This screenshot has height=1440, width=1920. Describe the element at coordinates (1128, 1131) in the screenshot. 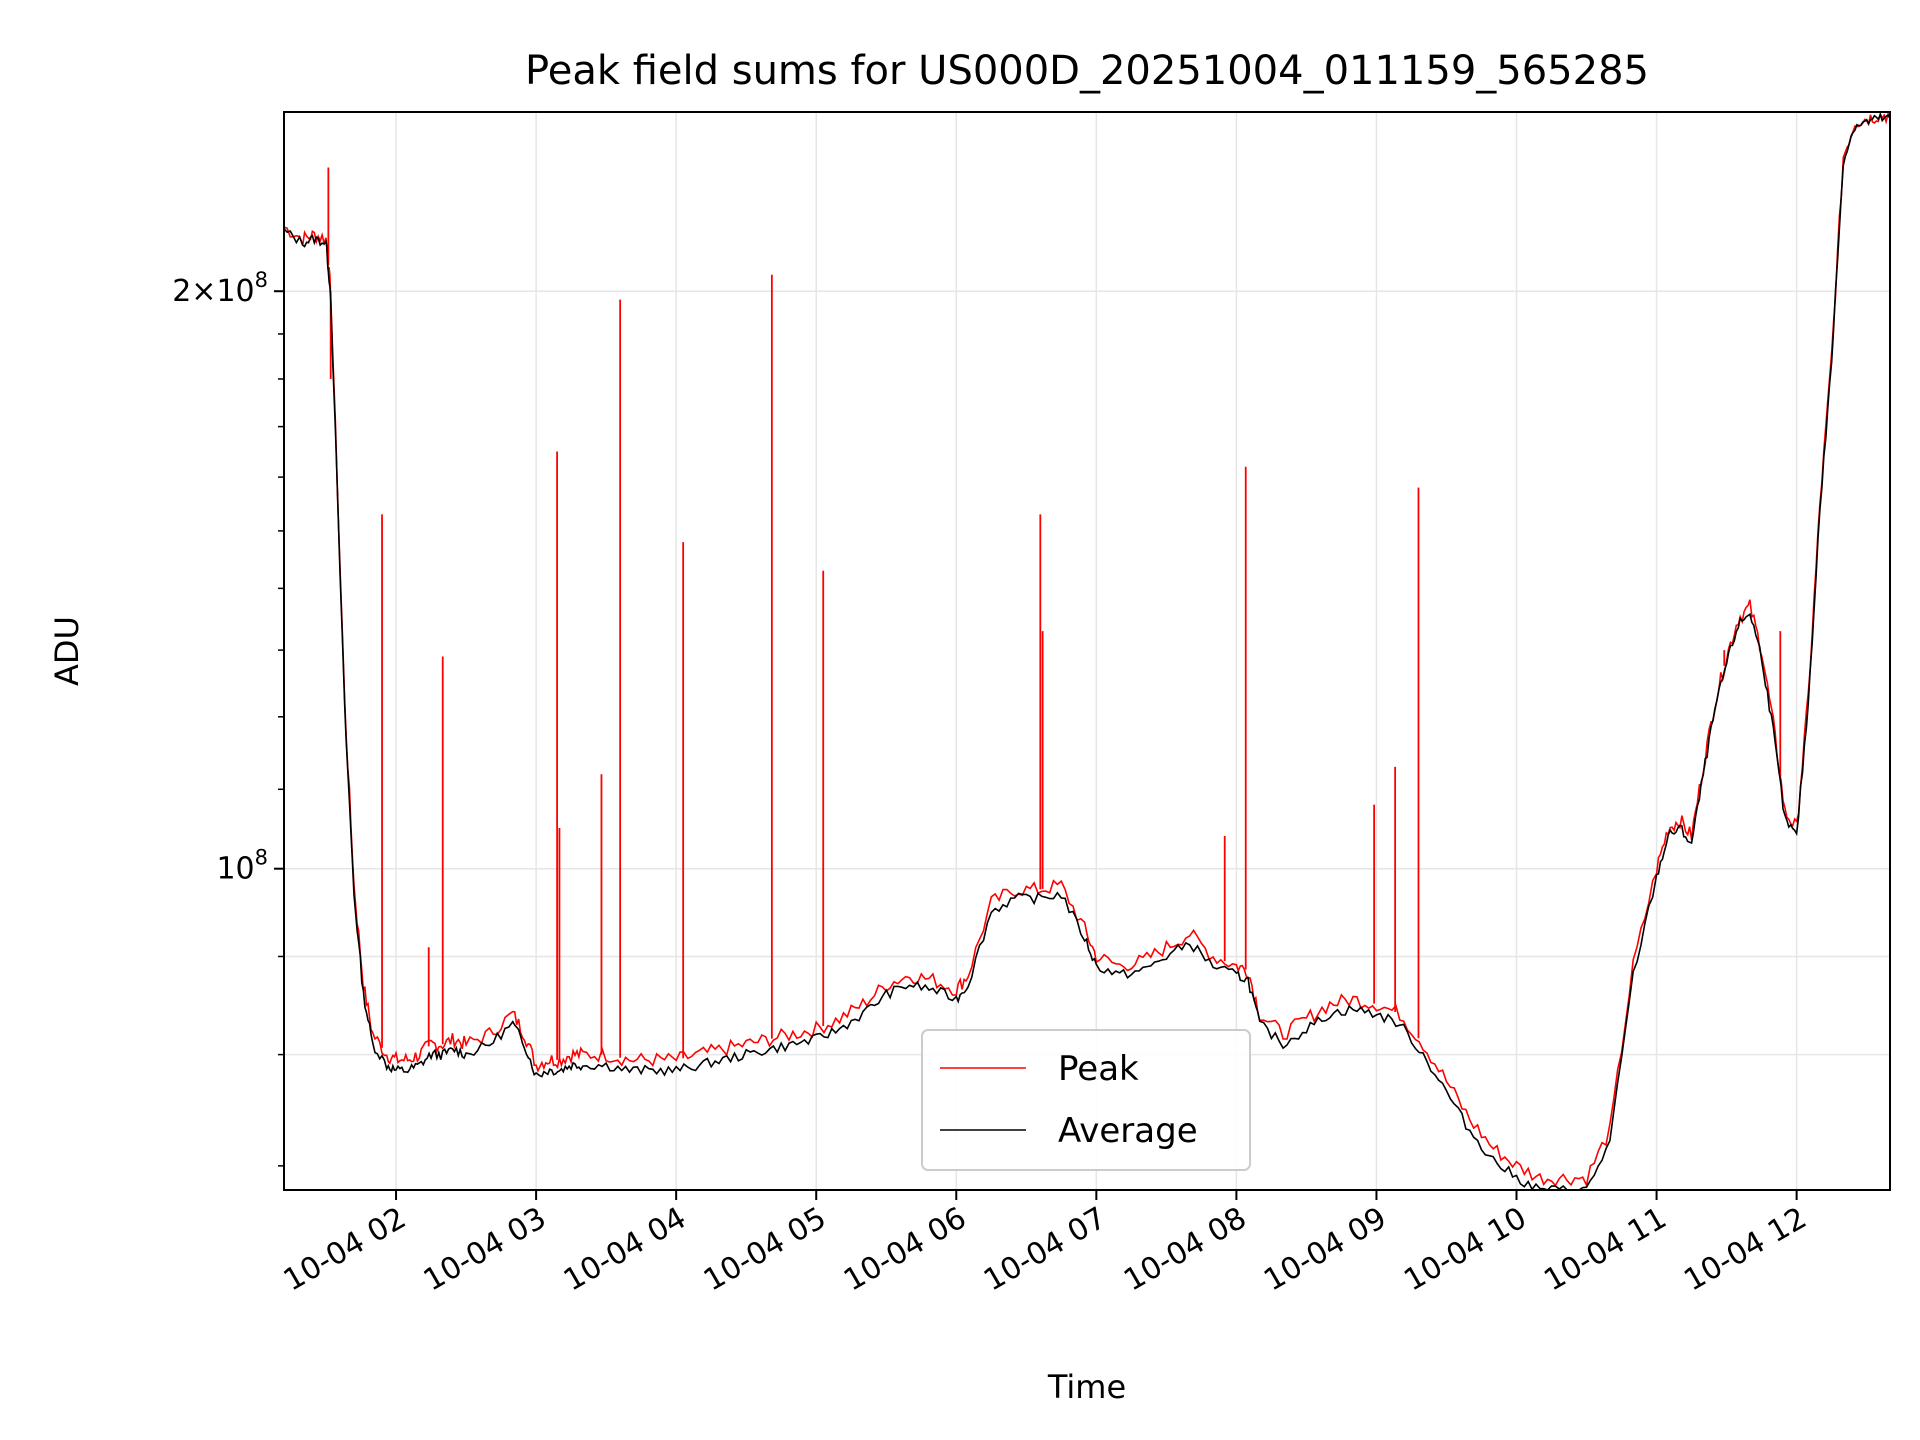

I see `legend-label-average: Average` at that location.